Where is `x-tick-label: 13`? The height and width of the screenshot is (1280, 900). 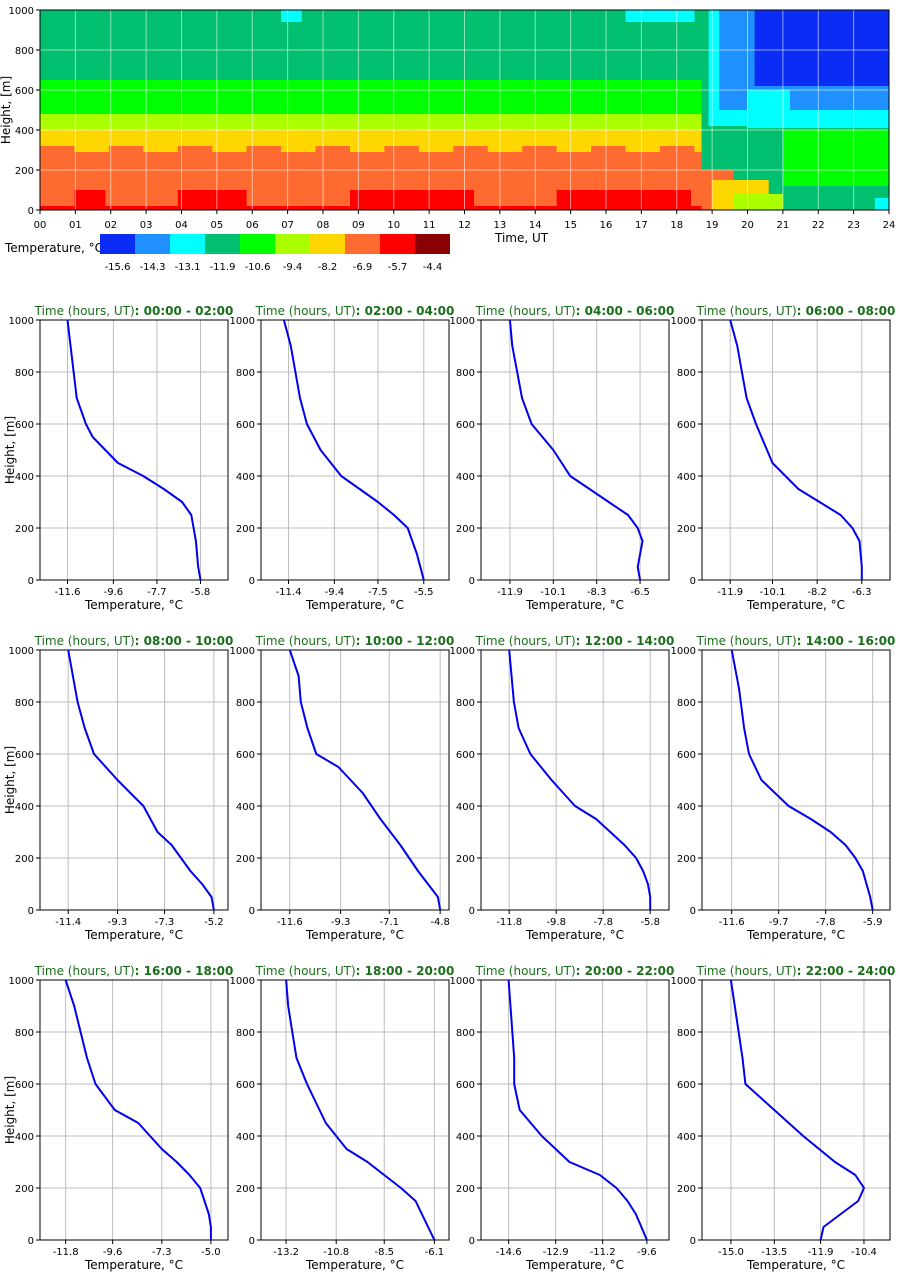
x-tick-label: 13 is located at coordinates (500, 225).